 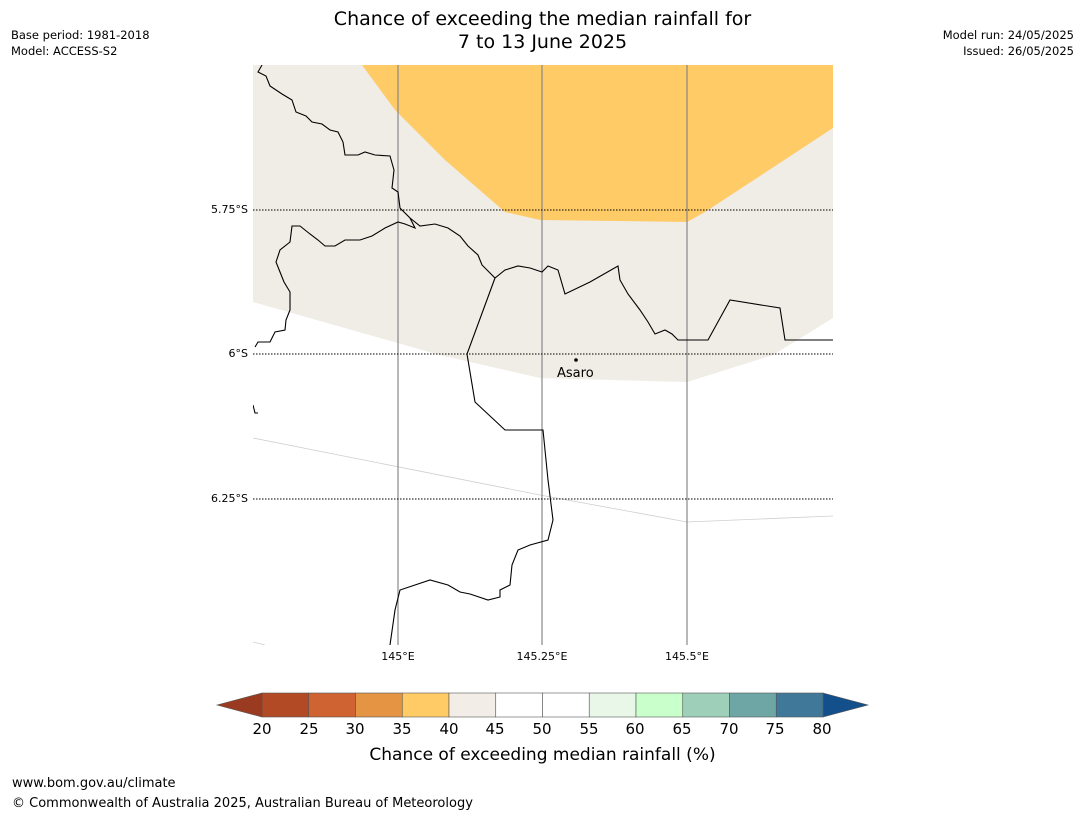 I want to click on colorbar-tick: 65, so click(x=682, y=729).